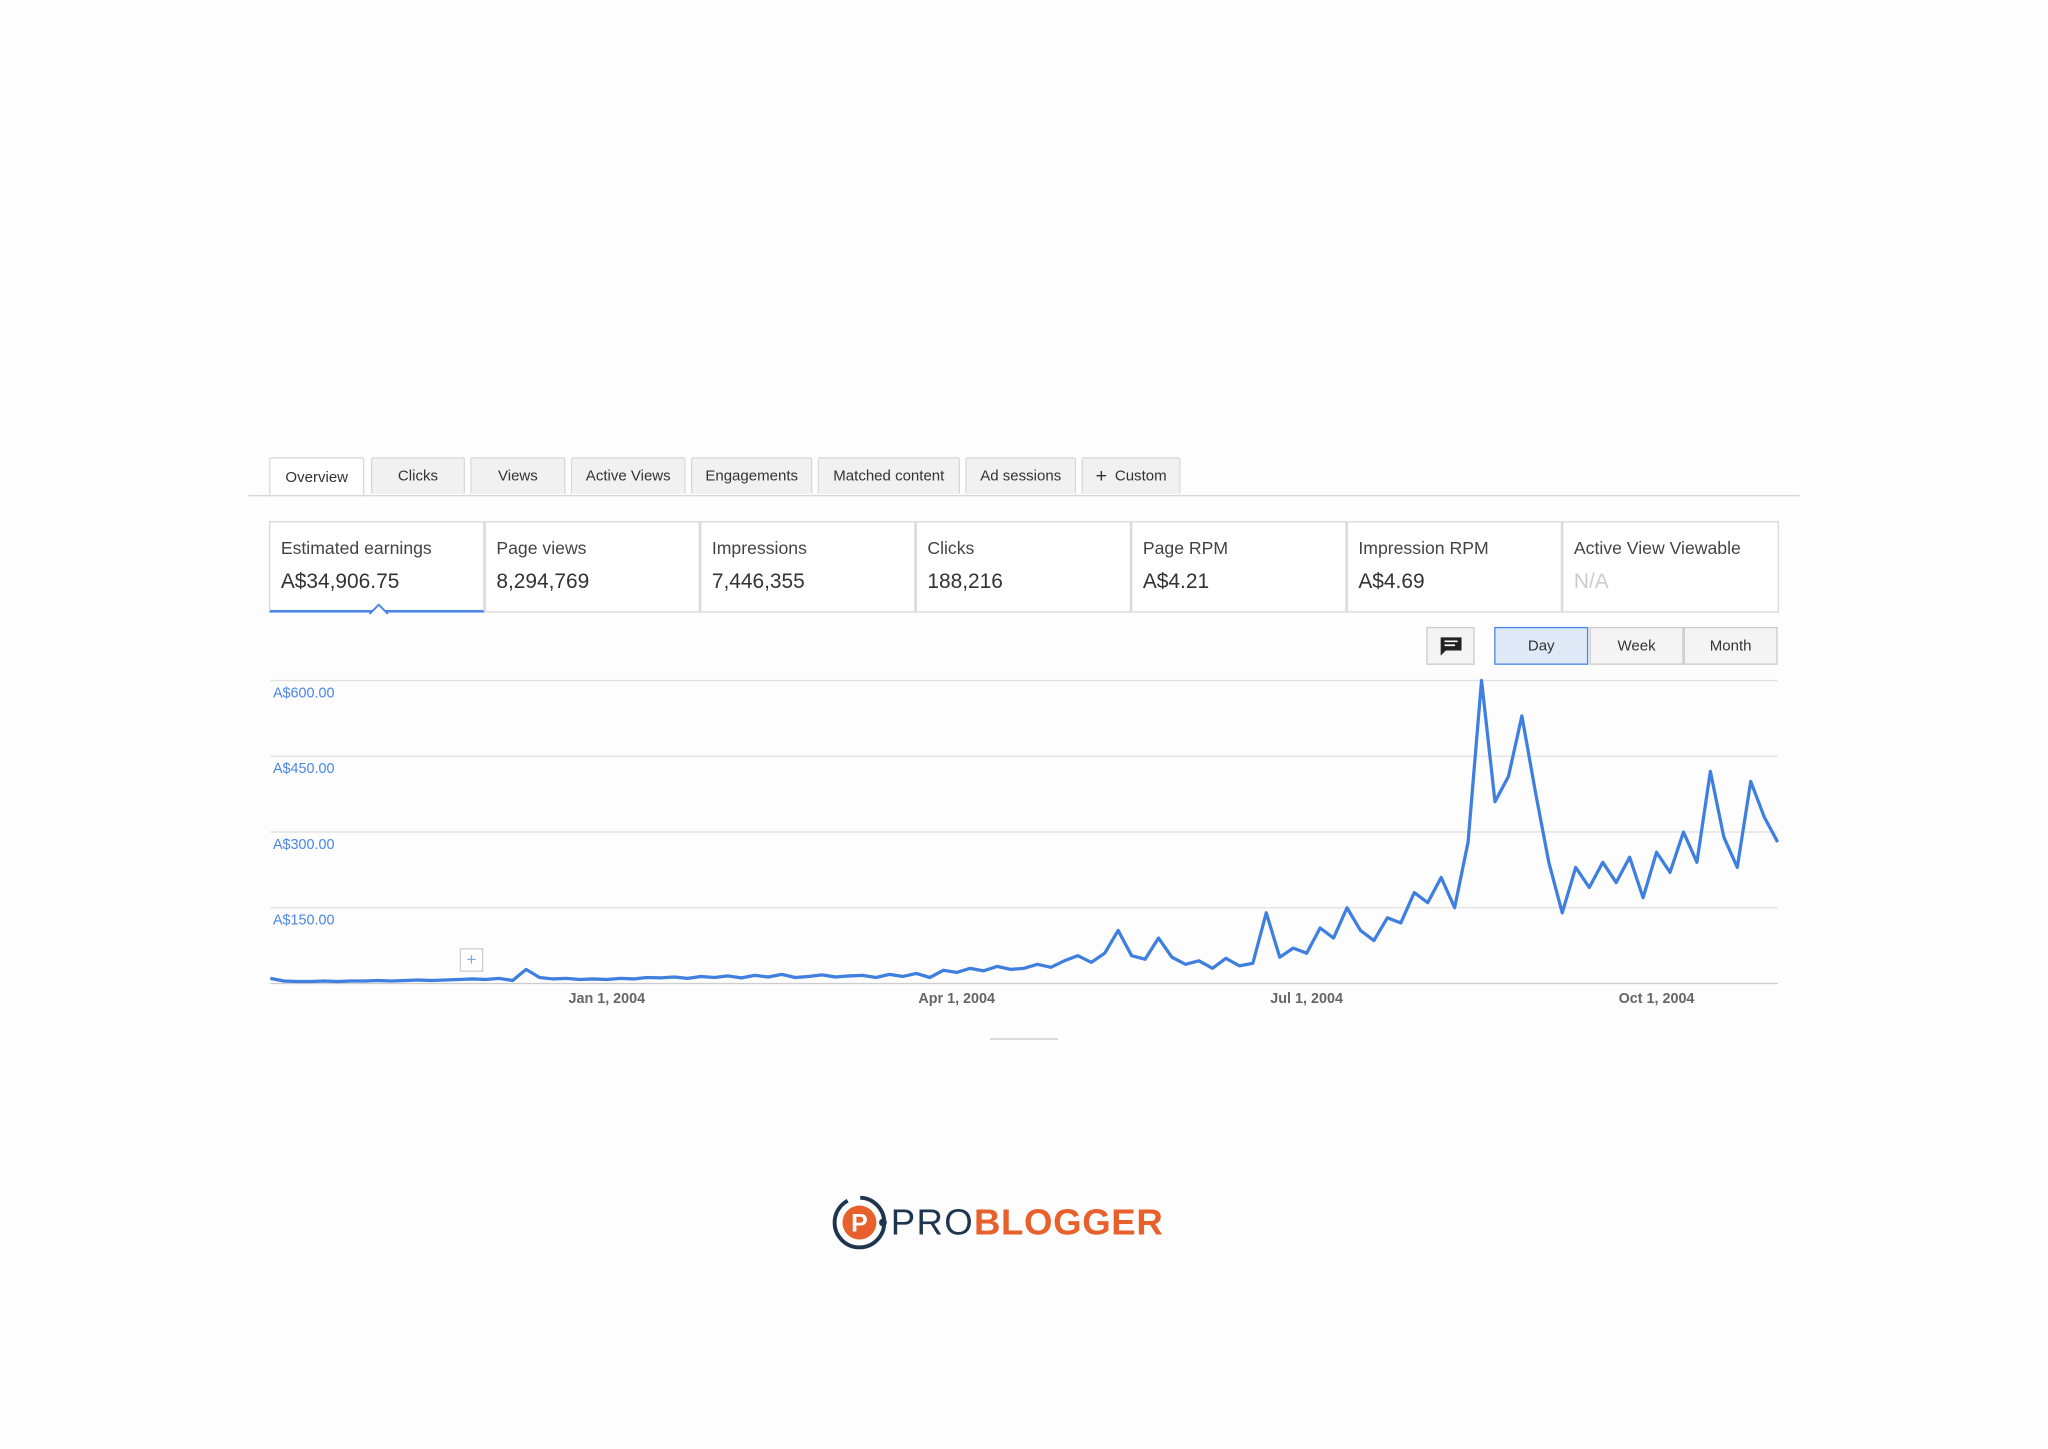  I want to click on tab-rule, so click(1024, 496).